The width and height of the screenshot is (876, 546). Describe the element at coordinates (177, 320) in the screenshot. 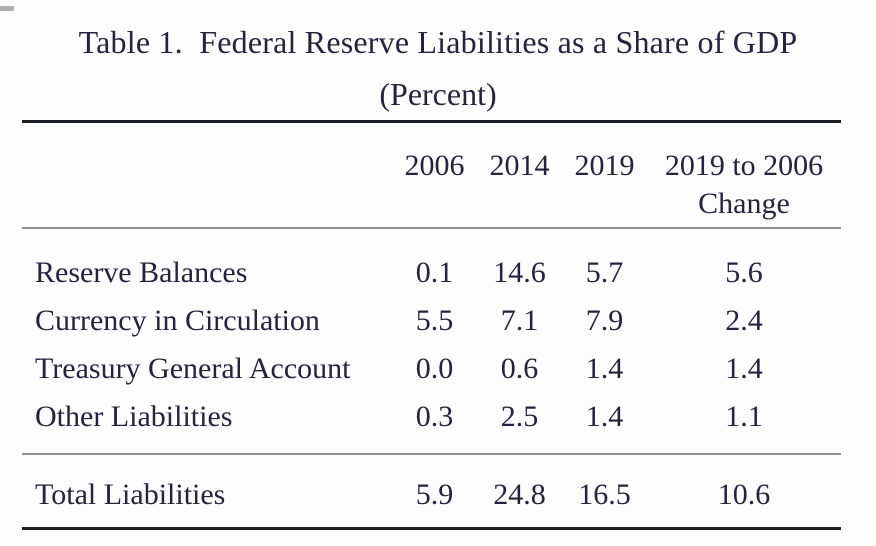

I see `row-label: Currency in Circulation` at that location.